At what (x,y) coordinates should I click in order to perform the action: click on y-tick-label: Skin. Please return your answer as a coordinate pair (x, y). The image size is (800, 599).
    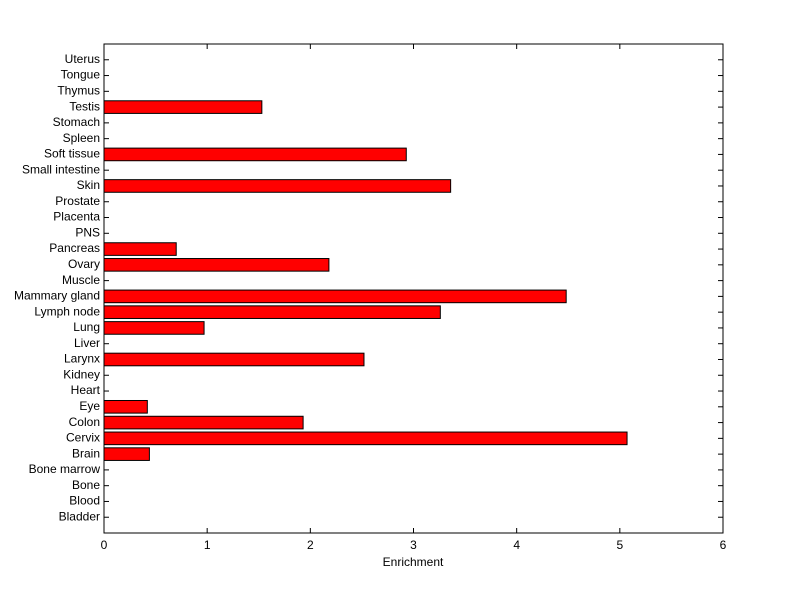
    Looking at the image, I should click on (88, 185).